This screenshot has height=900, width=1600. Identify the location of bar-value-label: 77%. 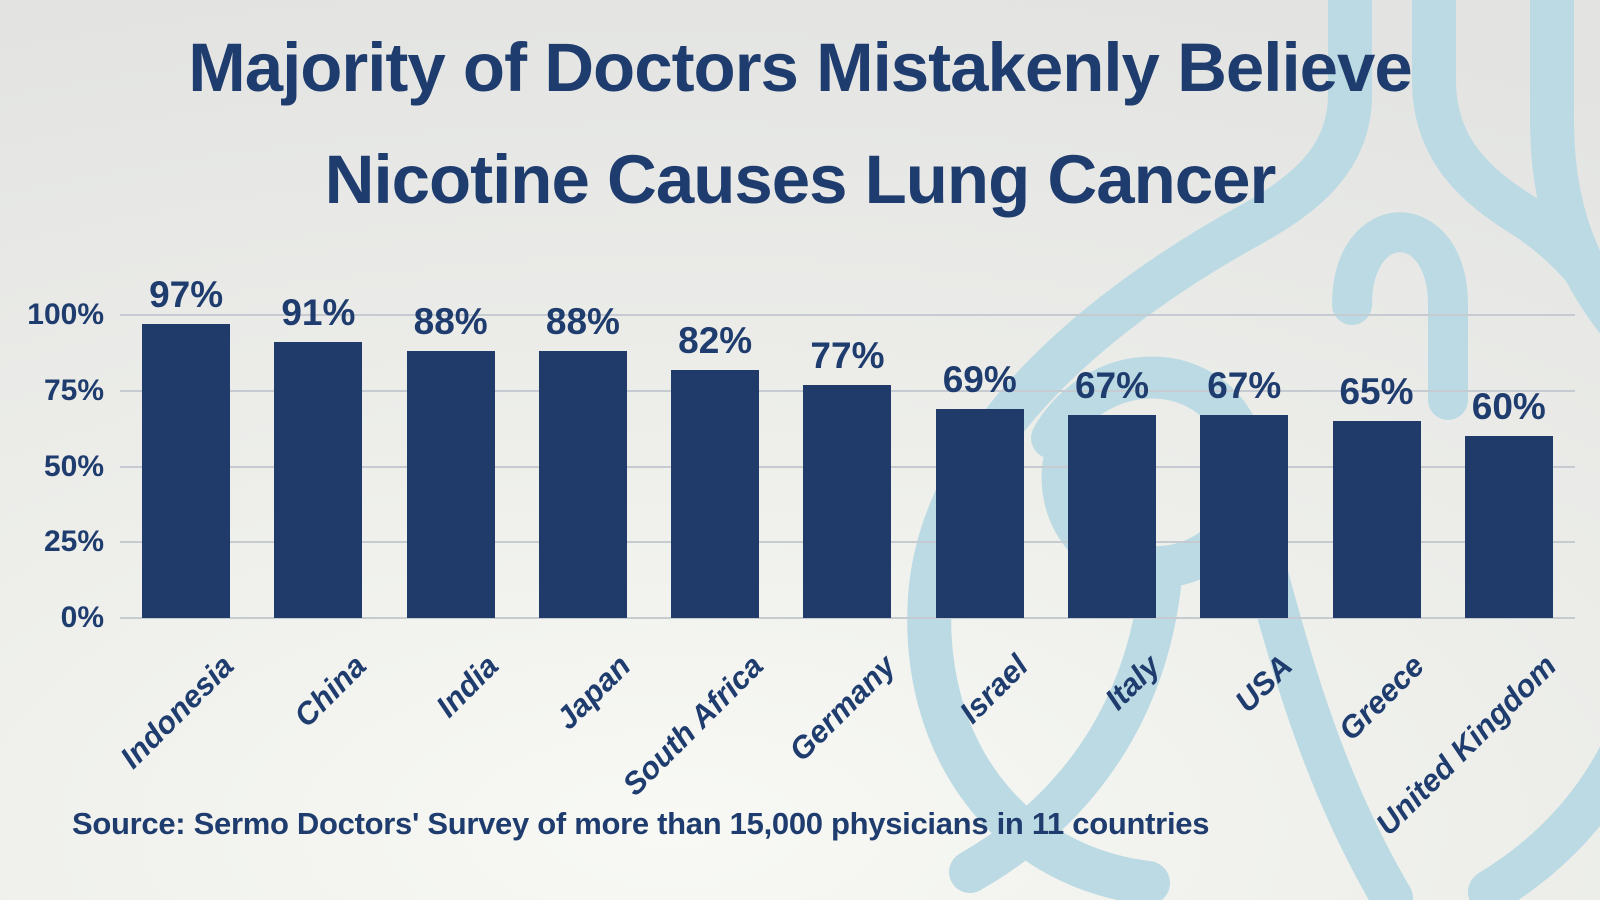
(847, 355).